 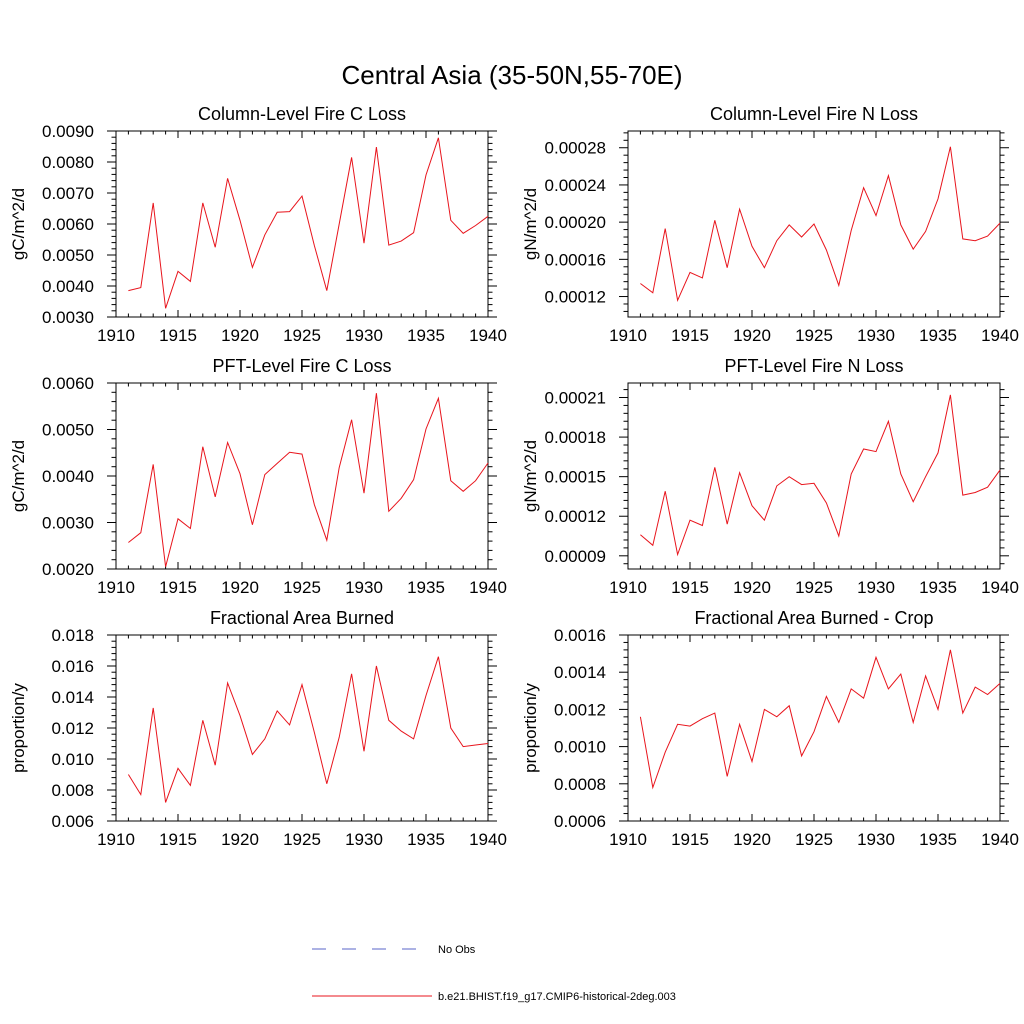 I want to click on legend-obs-label: No Obs, so click(x=457, y=950).